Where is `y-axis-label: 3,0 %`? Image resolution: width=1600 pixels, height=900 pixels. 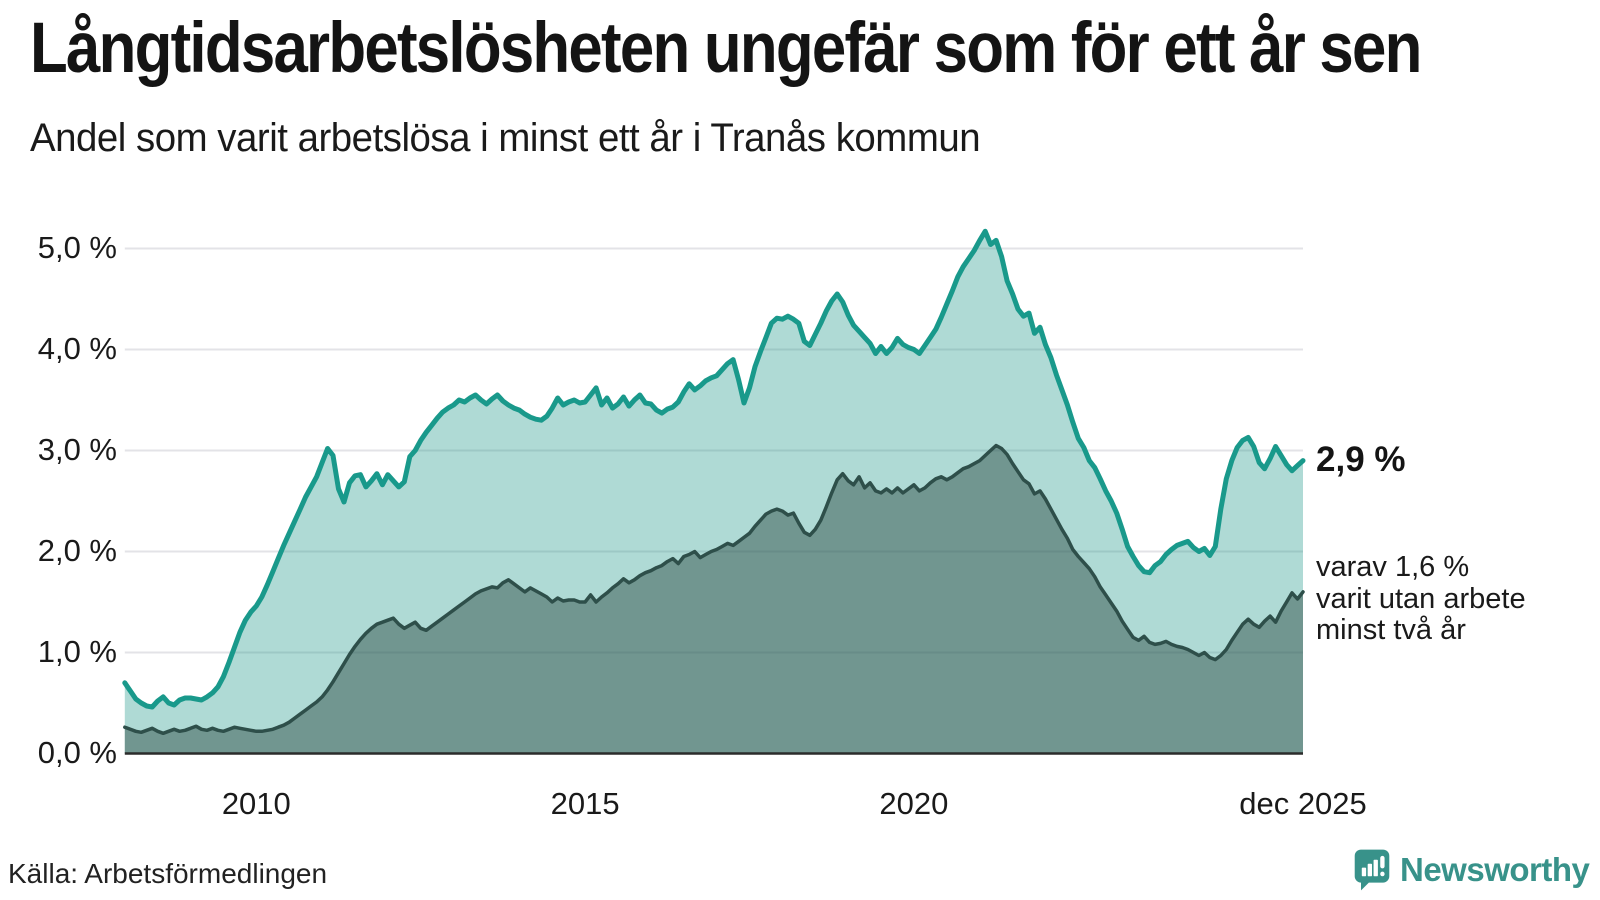
y-axis-label: 3,0 % is located at coordinates (77, 449).